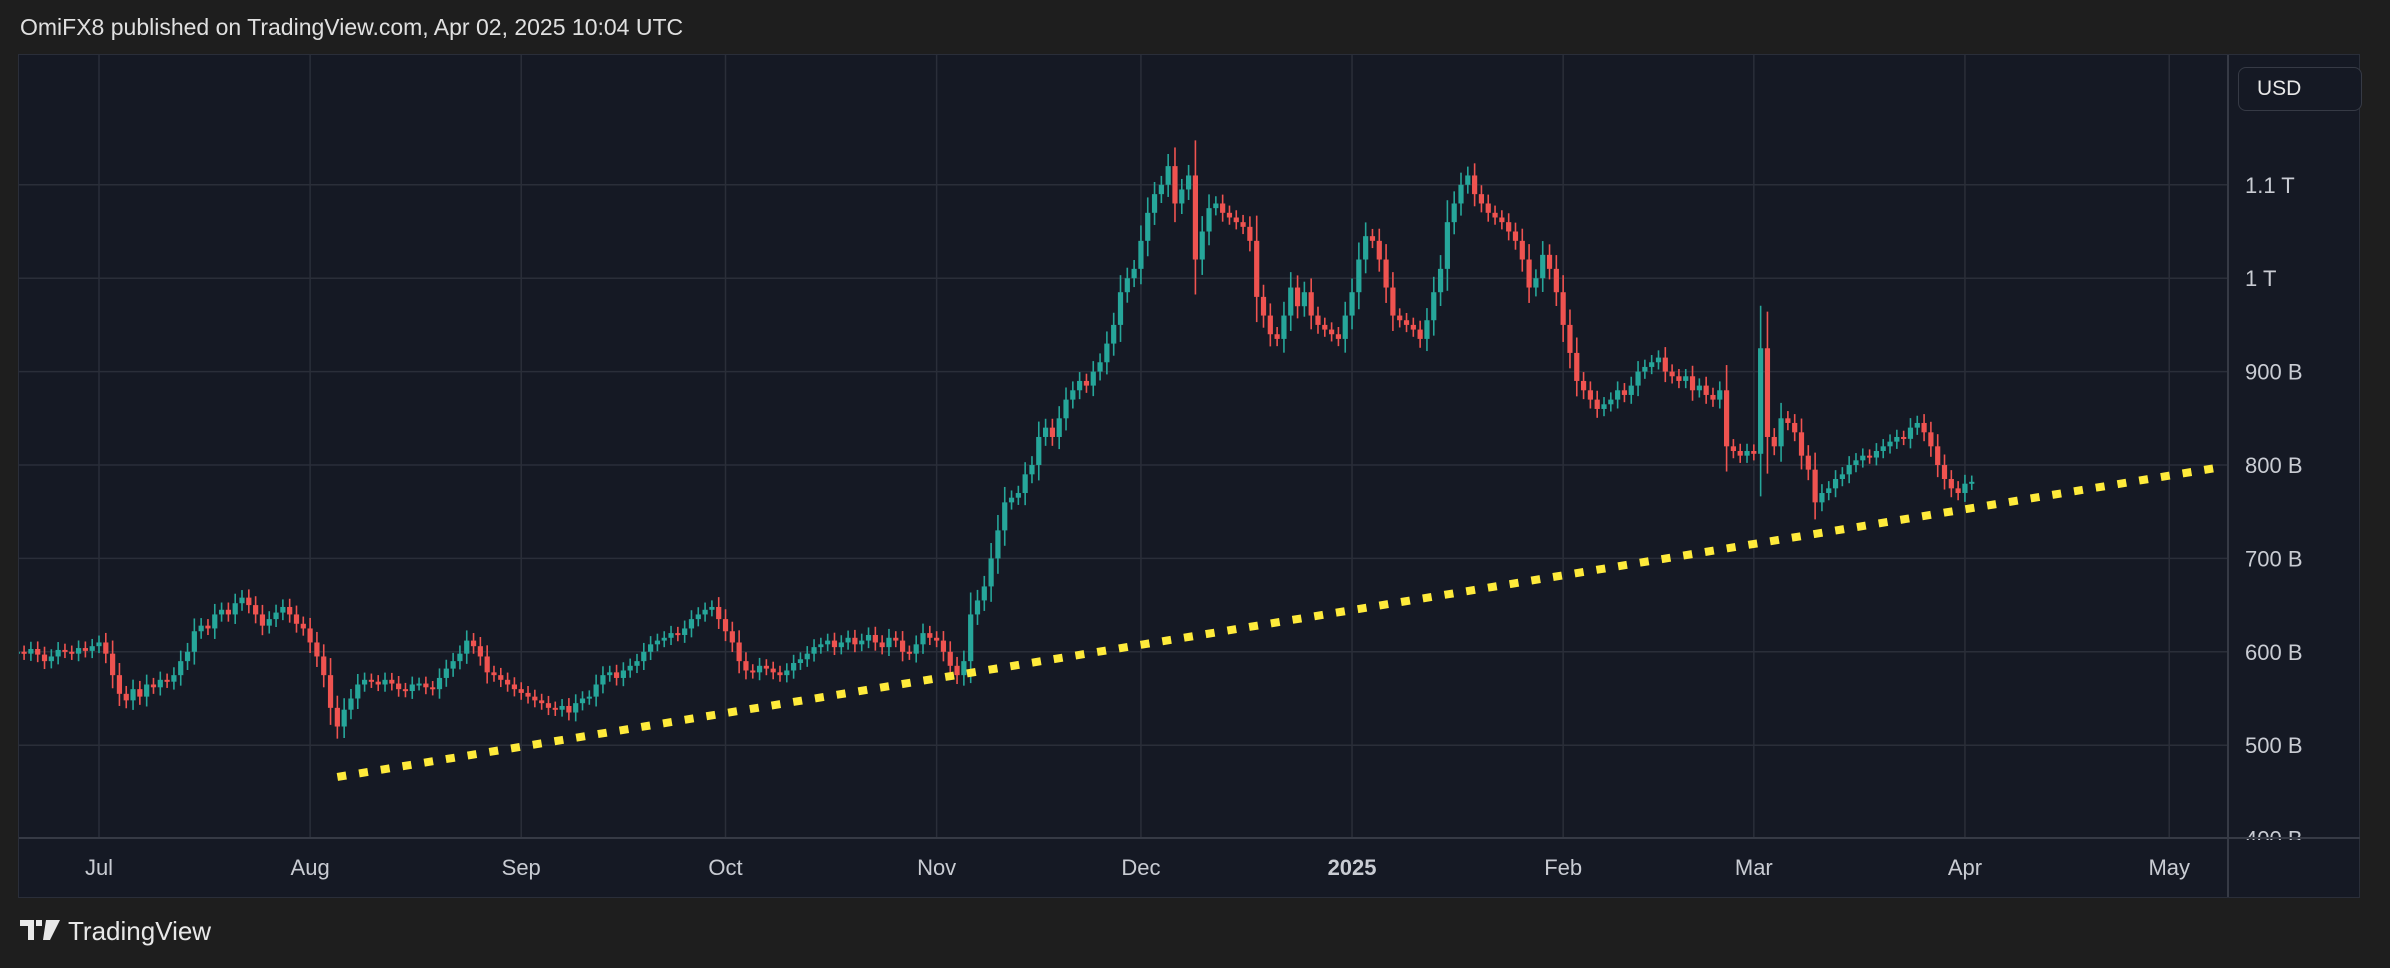 Image resolution: width=2390 pixels, height=968 pixels. Describe the element at coordinates (2274, 372) in the screenshot. I see `y-tick-label: 900 B` at that location.